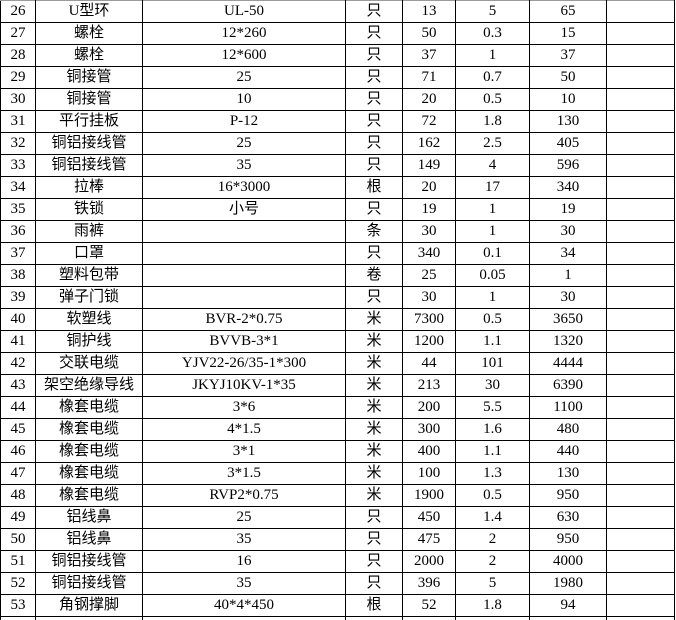 The image size is (676, 620). I want to click on cell-unit-price: 30, so click(492, 385).